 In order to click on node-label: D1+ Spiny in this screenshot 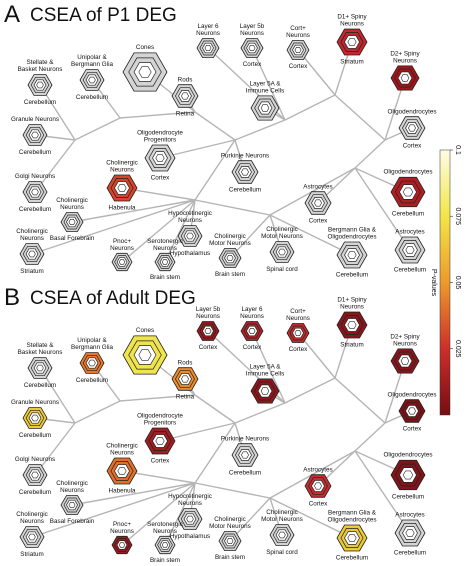, I will do `click(352, 300)`.